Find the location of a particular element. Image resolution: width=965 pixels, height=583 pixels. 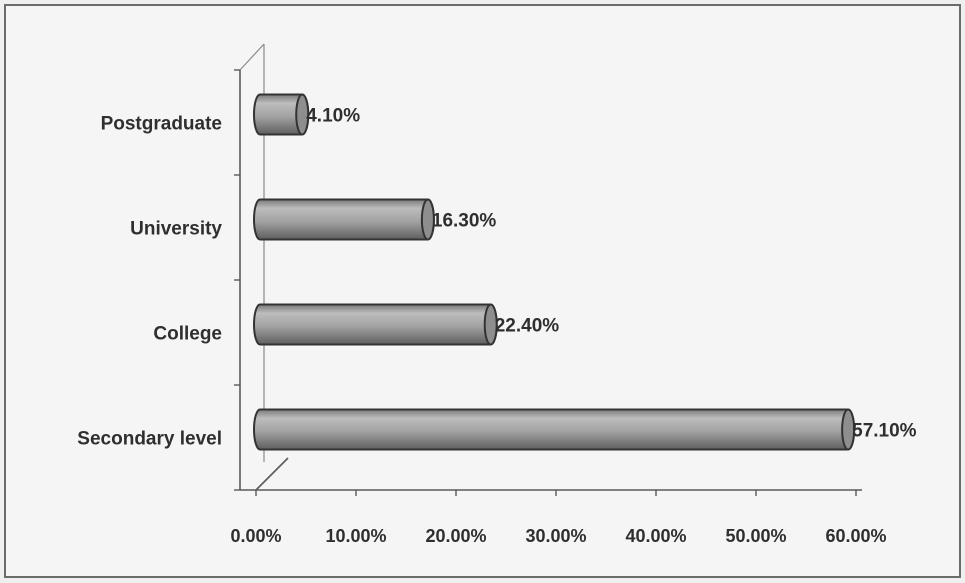

bar-college is located at coordinates (375, 324).